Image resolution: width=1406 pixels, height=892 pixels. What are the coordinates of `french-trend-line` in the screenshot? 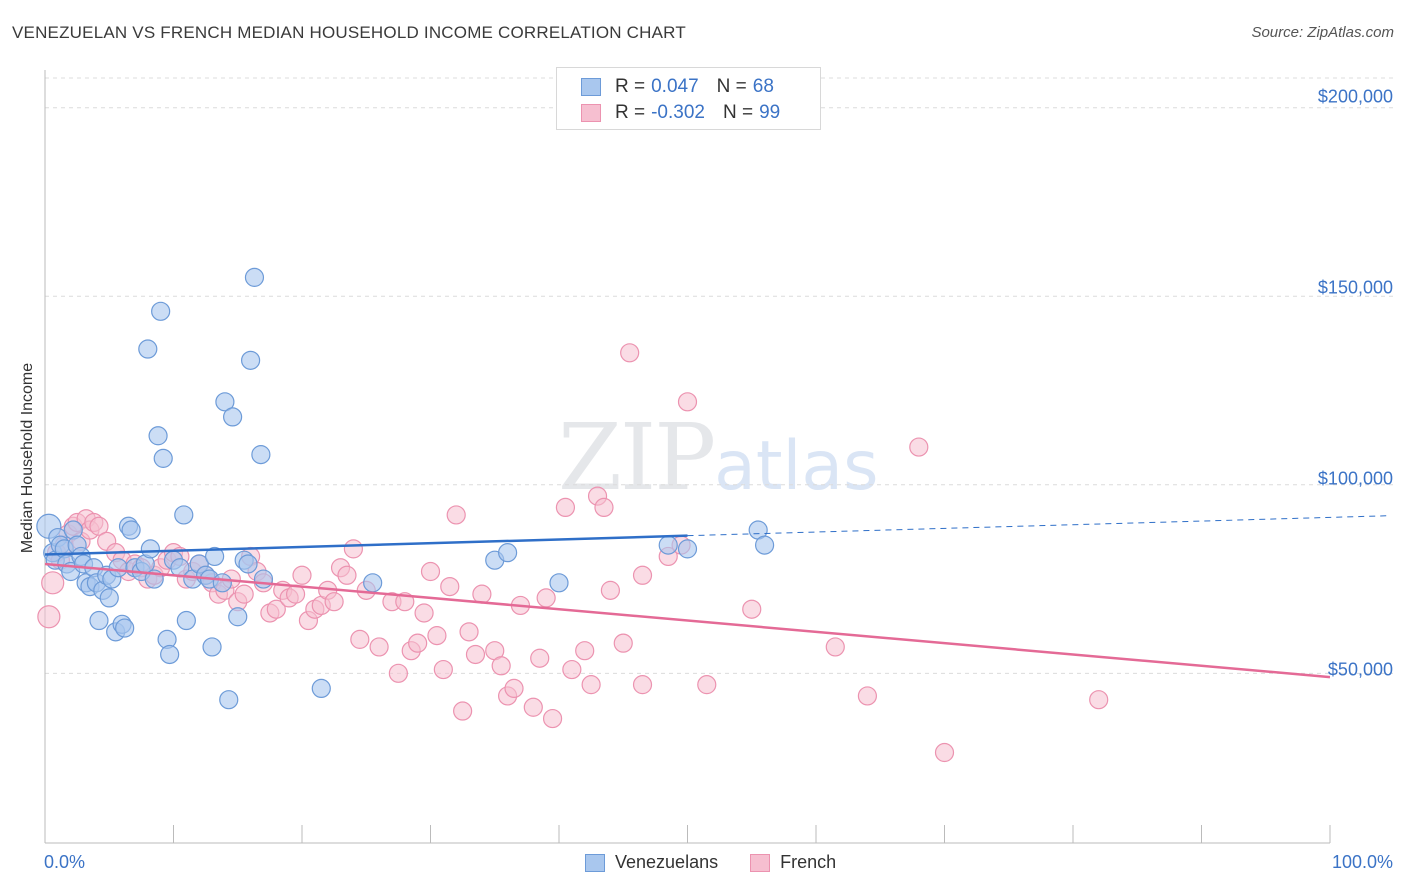 It's located at (687, 620).